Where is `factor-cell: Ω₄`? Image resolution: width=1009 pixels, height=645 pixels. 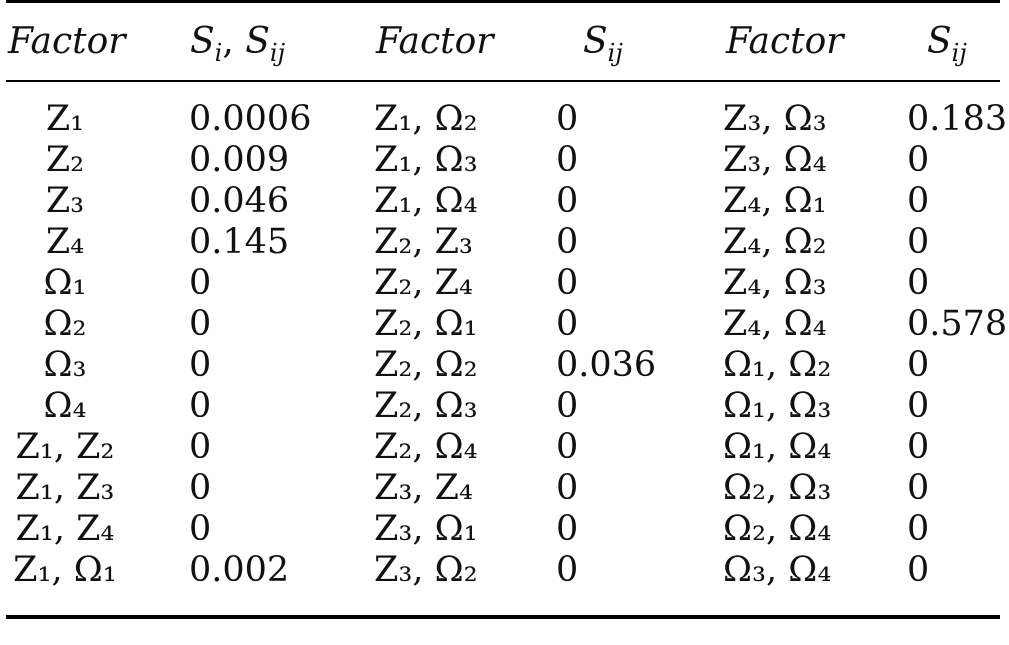 factor-cell: Ω₄ is located at coordinates (65, 406).